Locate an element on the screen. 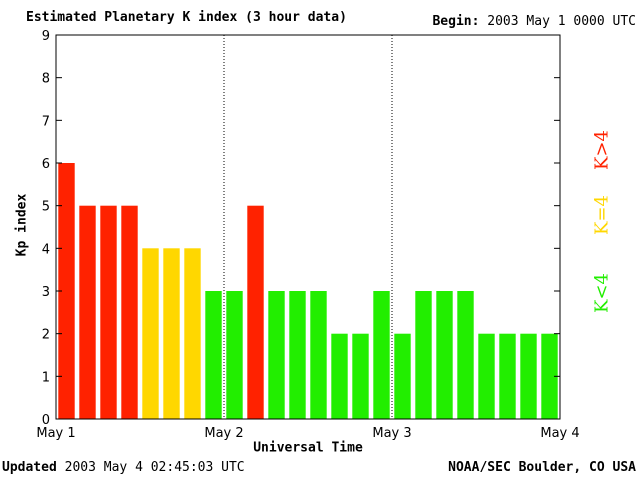  legend-k-equal: K=4 is located at coordinates (602, 215).